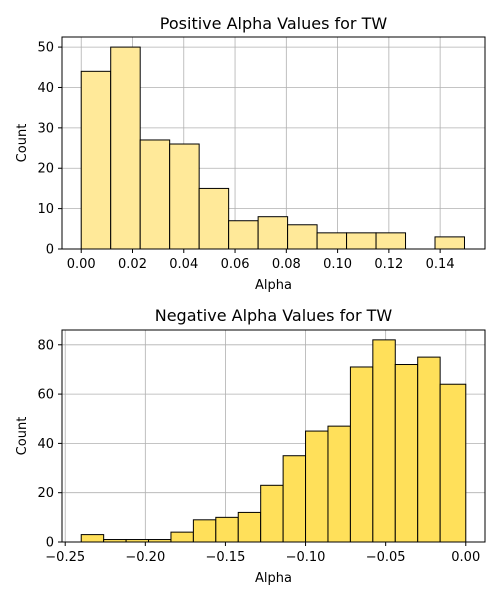 The width and height of the screenshot is (500, 600). Describe the element at coordinates (81, 264) in the screenshot. I see `chart-1-xtick-label-0: 0.00` at that location.